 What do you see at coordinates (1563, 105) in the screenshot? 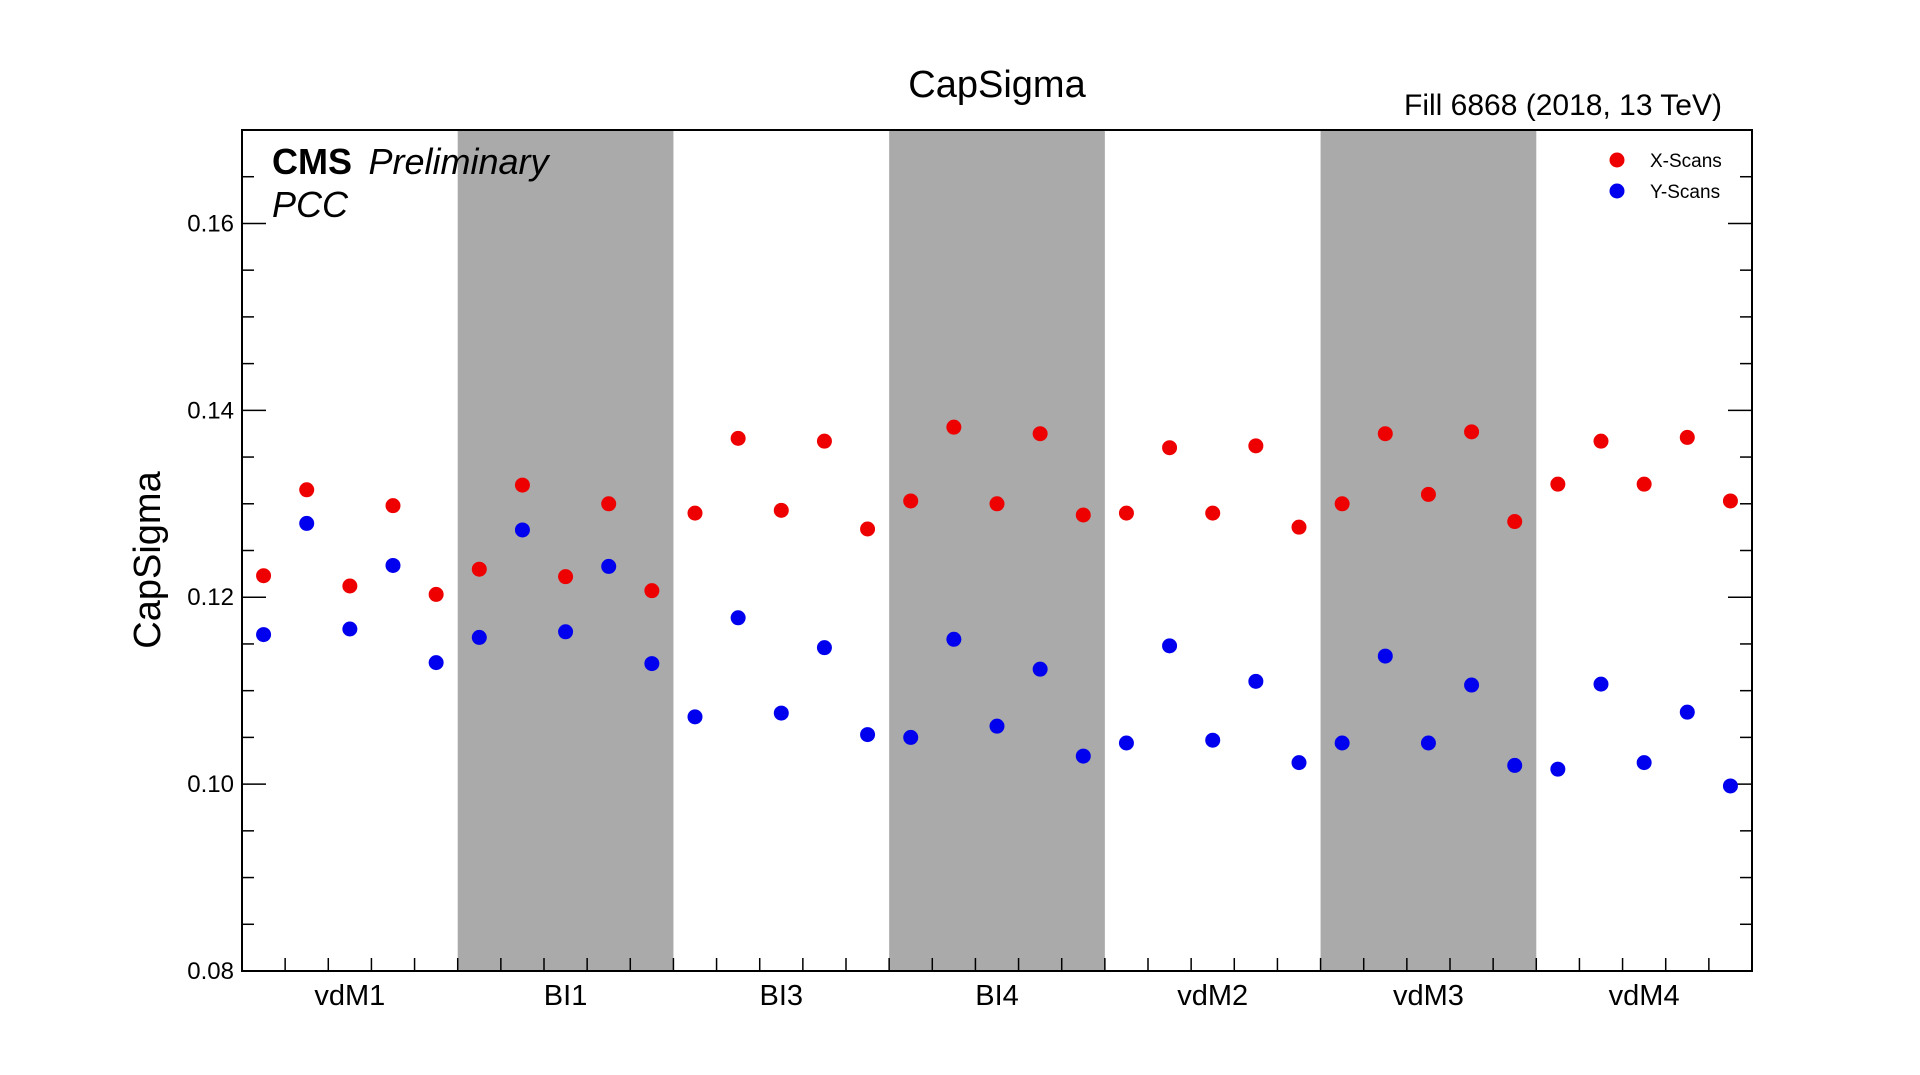
I see `fill-annotation: Fill 6868 (2018, 13 TeV)` at bounding box center [1563, 105].